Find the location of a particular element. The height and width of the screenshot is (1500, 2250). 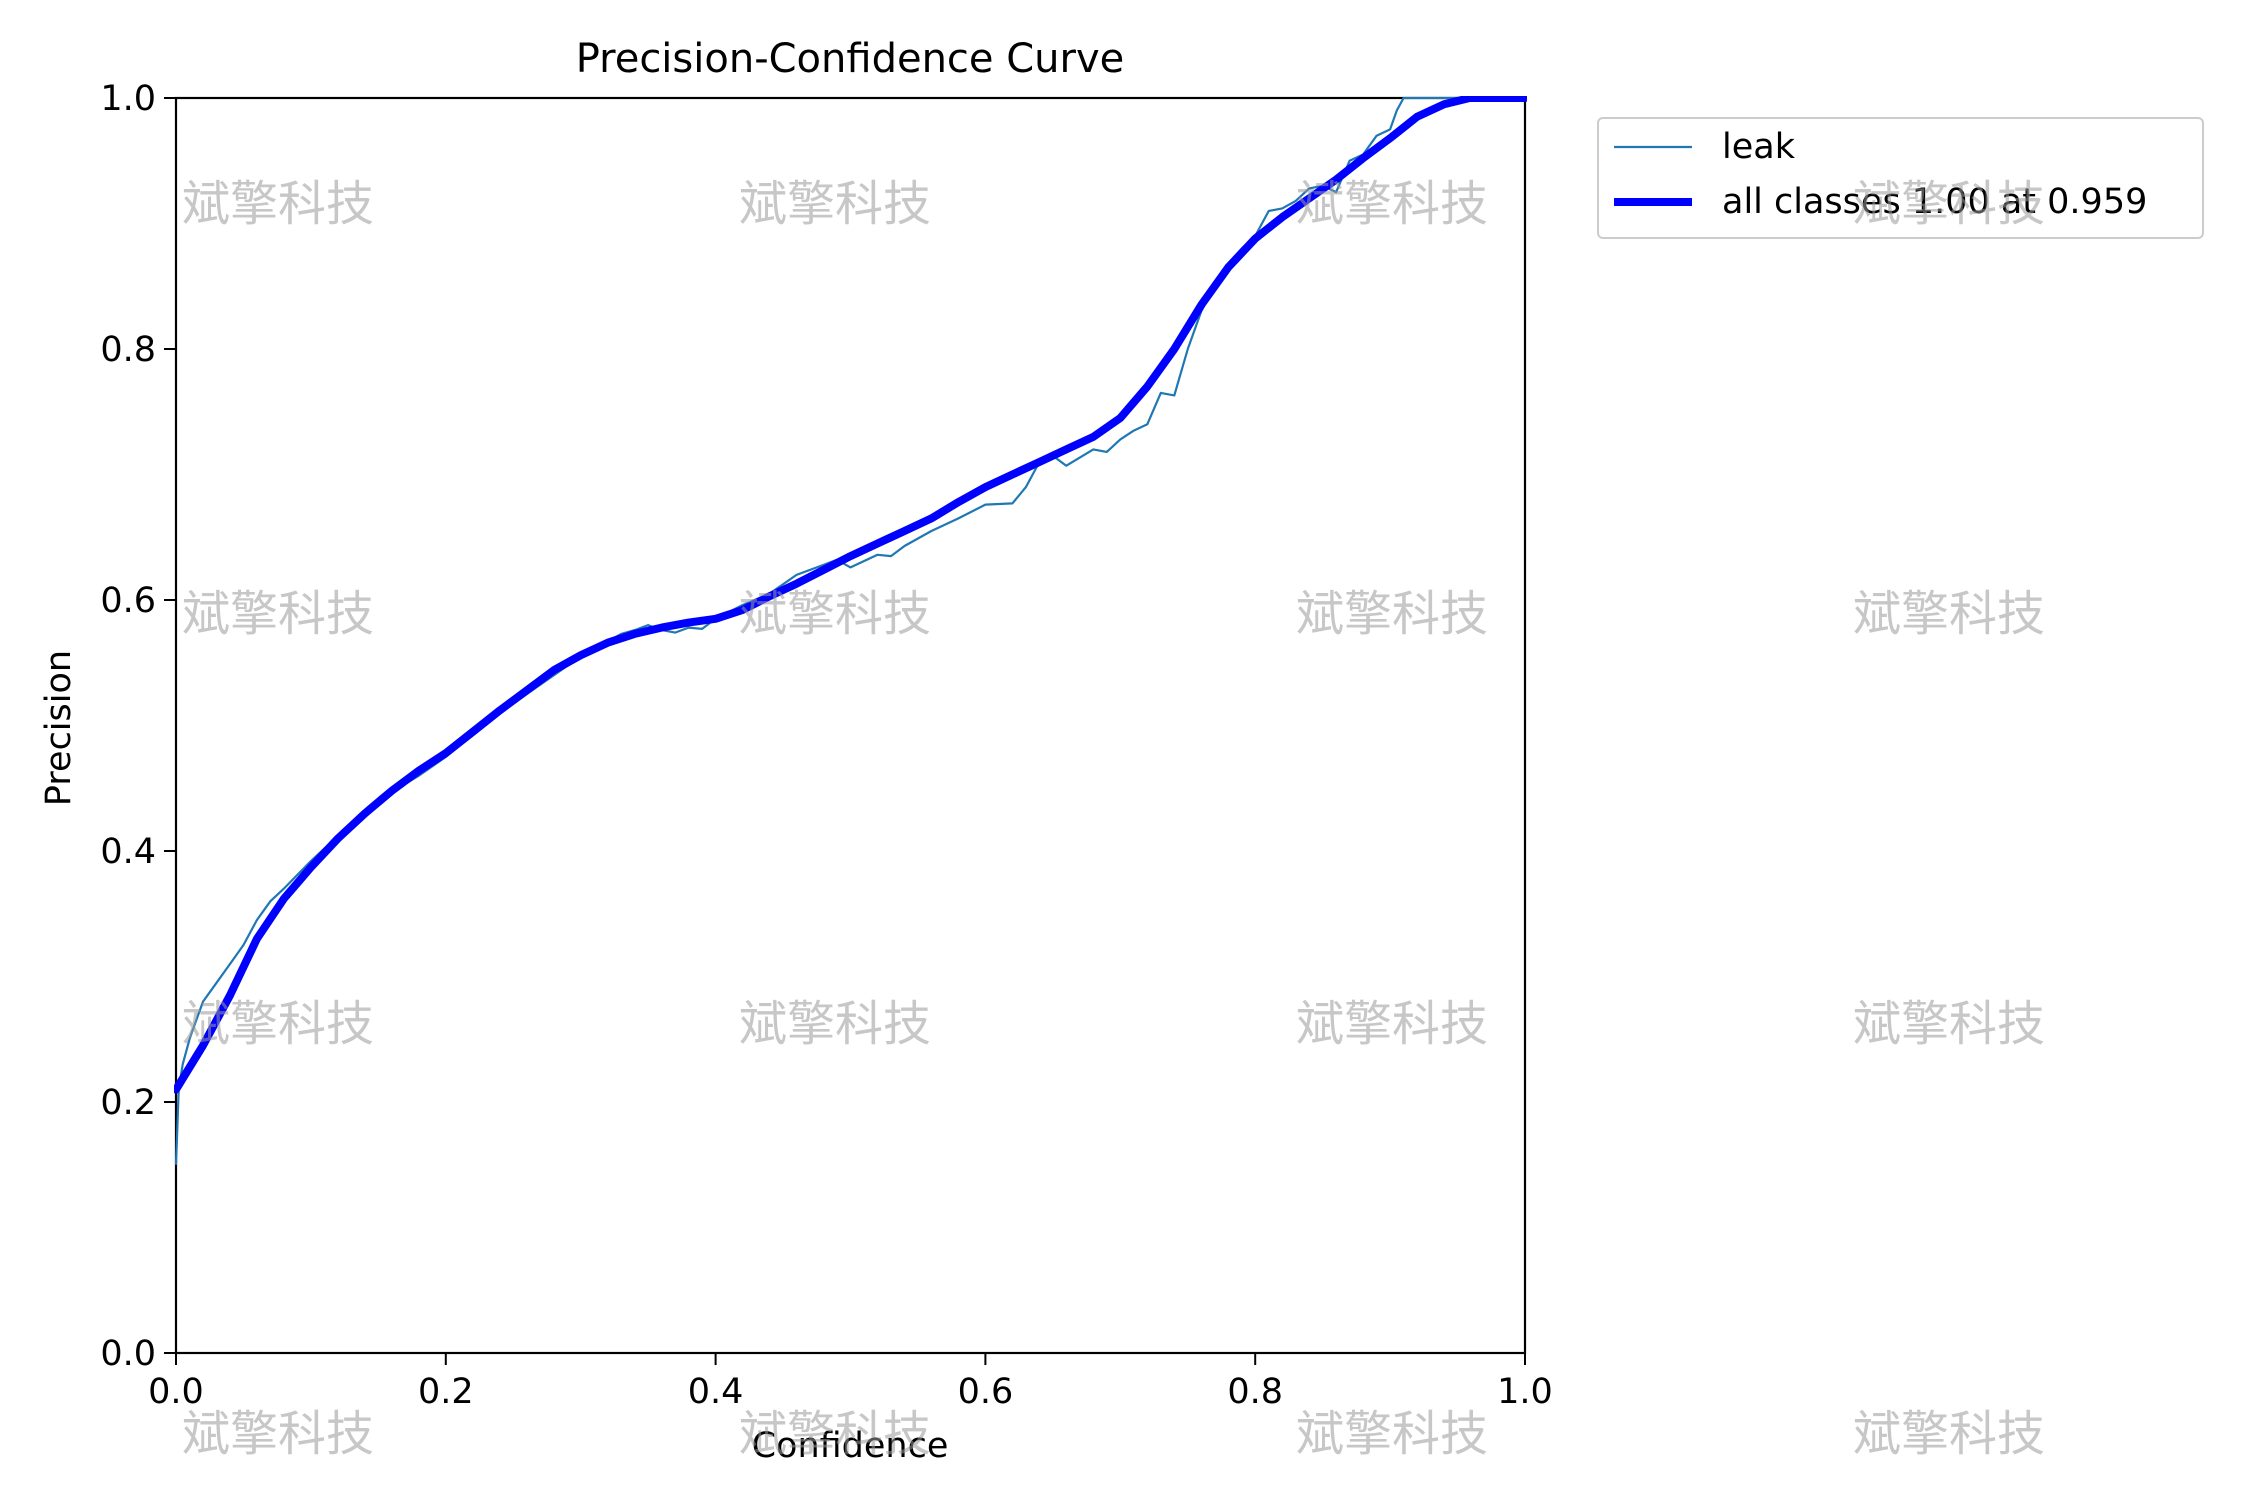

x-axis-ticks: 0.0 0.2 0.4 0.6 0.8 1.0 is located at coordinates (850, 1382).